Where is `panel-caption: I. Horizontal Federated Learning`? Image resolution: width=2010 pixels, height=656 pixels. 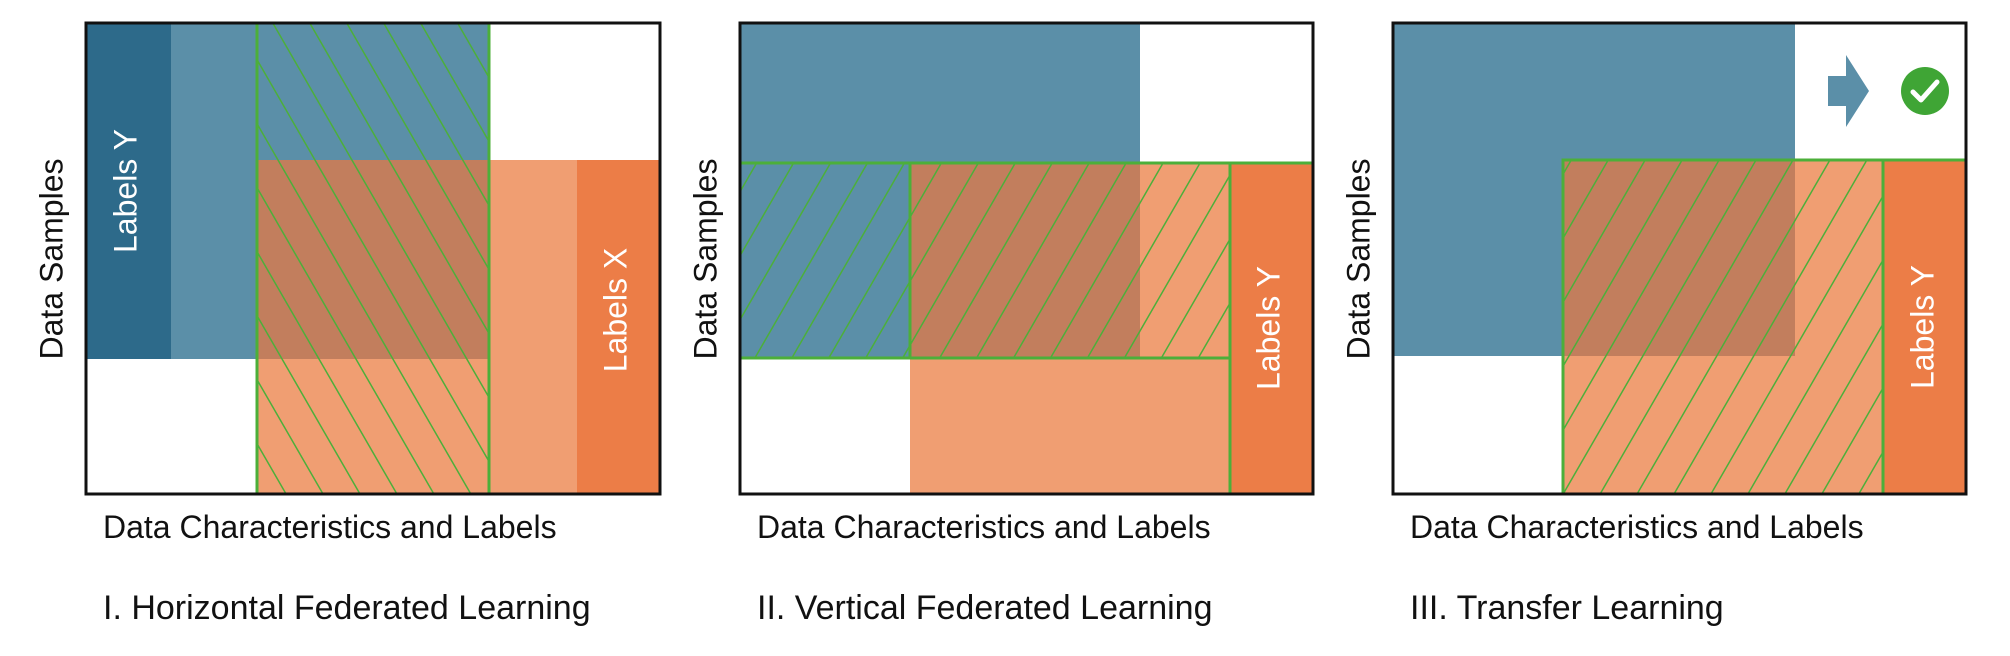
panel-caption: I. Horizontal Federated Learning is located at coordinates (347, 608).